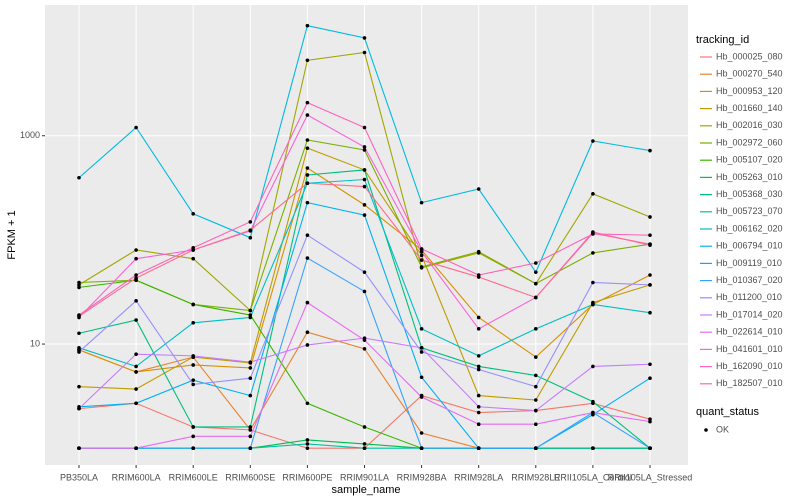 Image resolution: width=800 pixels, height=500 pixels. I want to click on legend-label: Hb_001660_140, so click(749, 108).